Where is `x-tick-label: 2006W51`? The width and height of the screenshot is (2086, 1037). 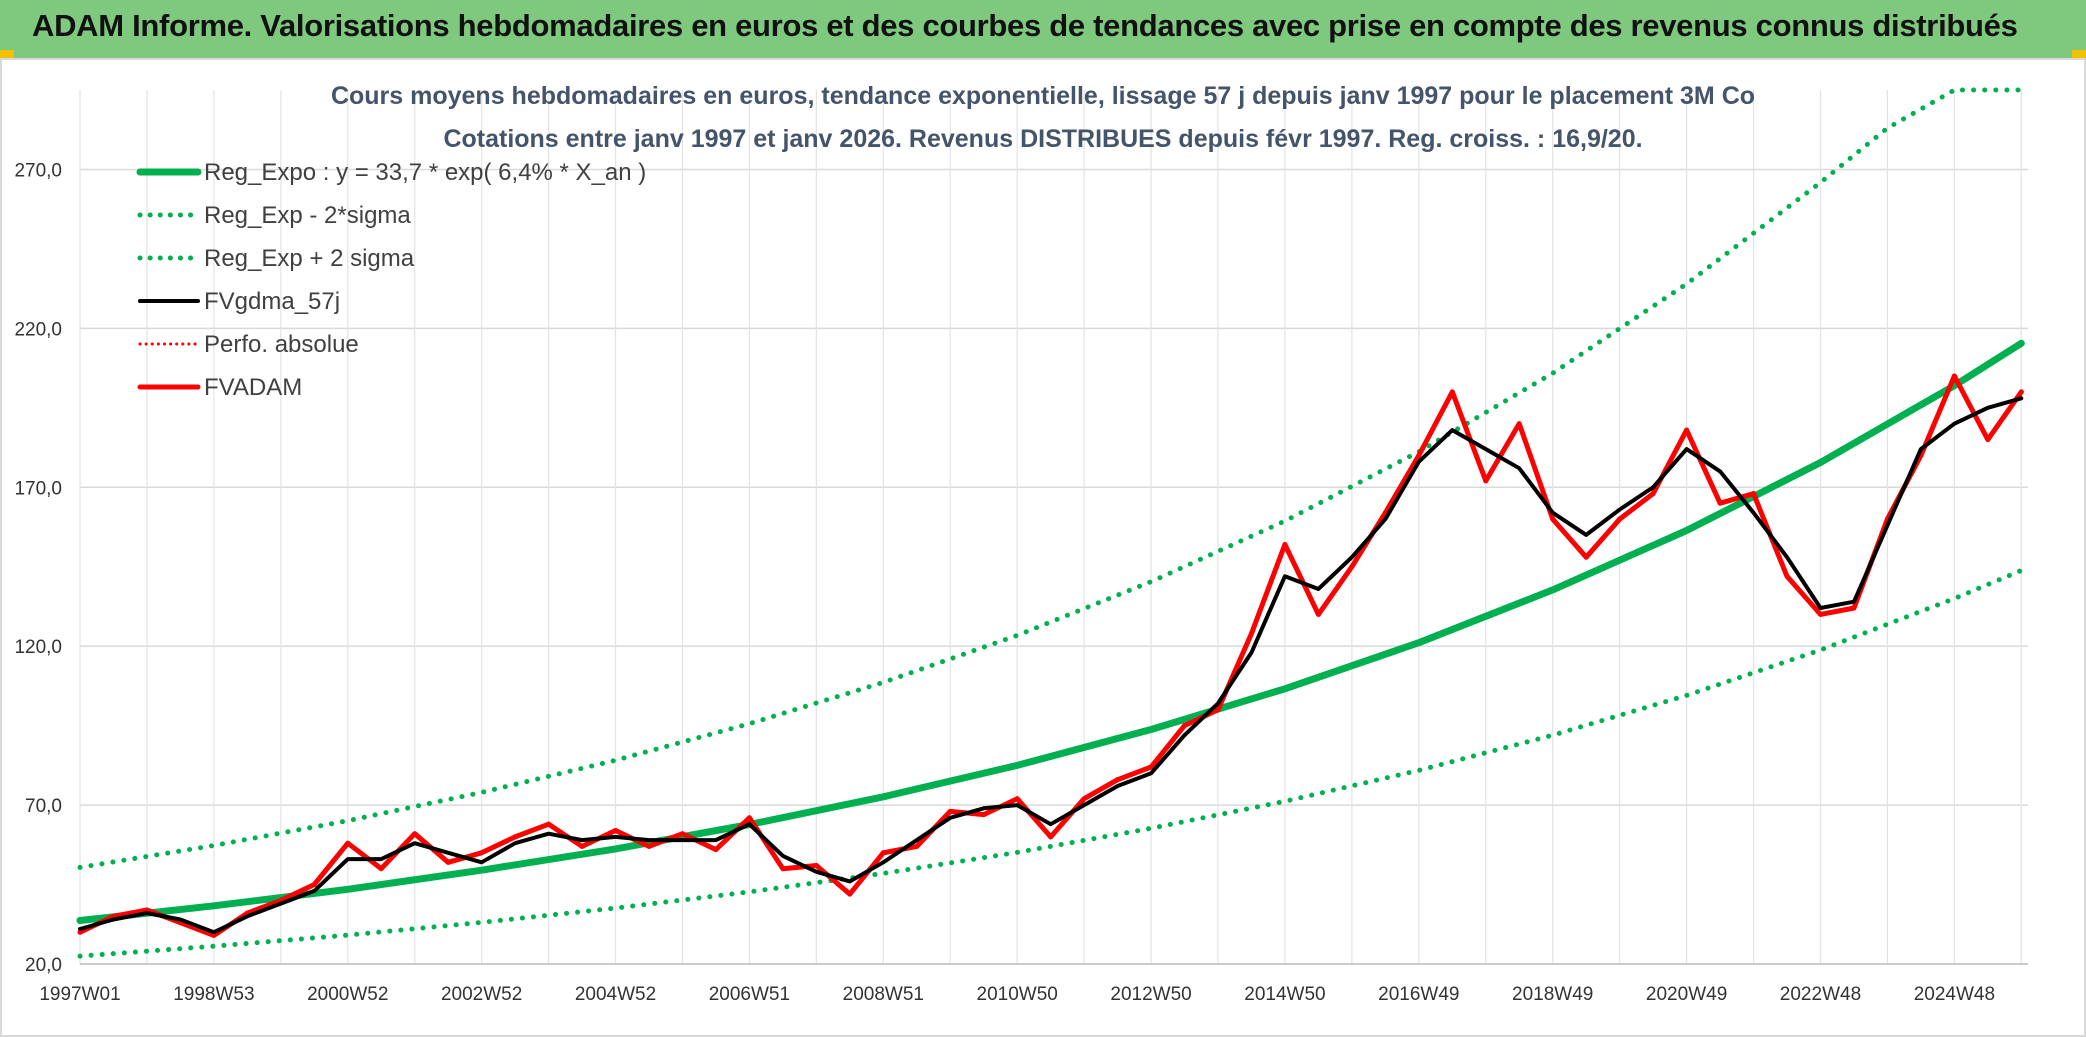
x-tick-label: 2006W51 is located at coordinates (749, 994).